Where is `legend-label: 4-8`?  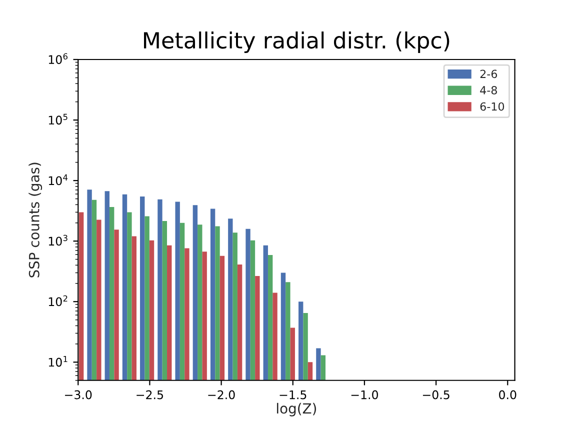
legend-label: 4-8 is located at coordinates (488, 90).